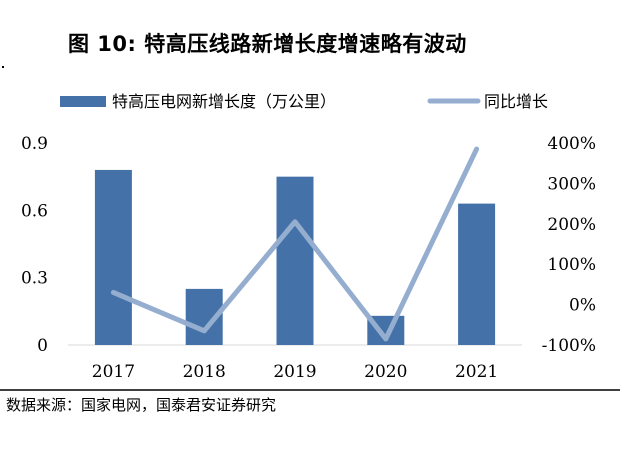  What do you see at coordinates (295, 260) in the screenshot?
I see `bar-2019` at bounding box center [295, 260].